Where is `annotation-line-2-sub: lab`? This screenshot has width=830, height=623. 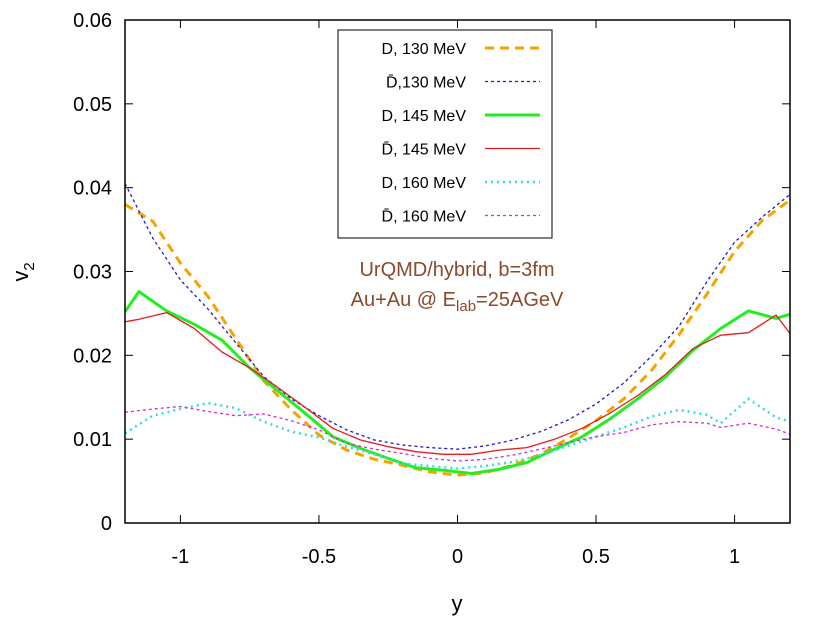 annotation-line-2-sub: lab is located at coordinates (466, 306).